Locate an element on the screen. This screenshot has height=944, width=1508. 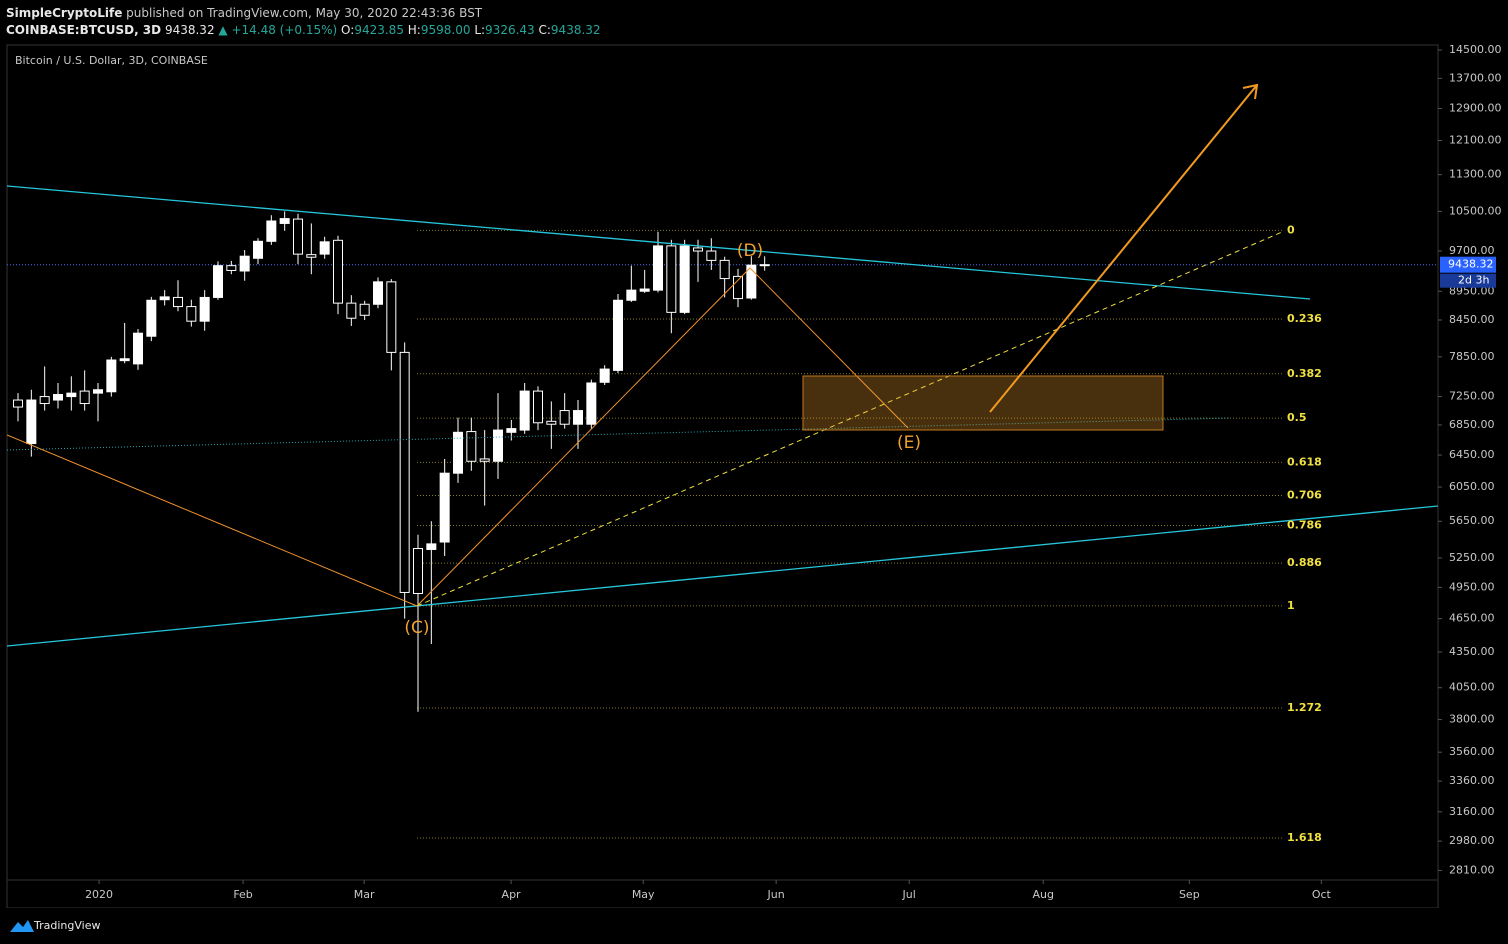
last-price: 9438.32 is located at coordinates (190, 30).